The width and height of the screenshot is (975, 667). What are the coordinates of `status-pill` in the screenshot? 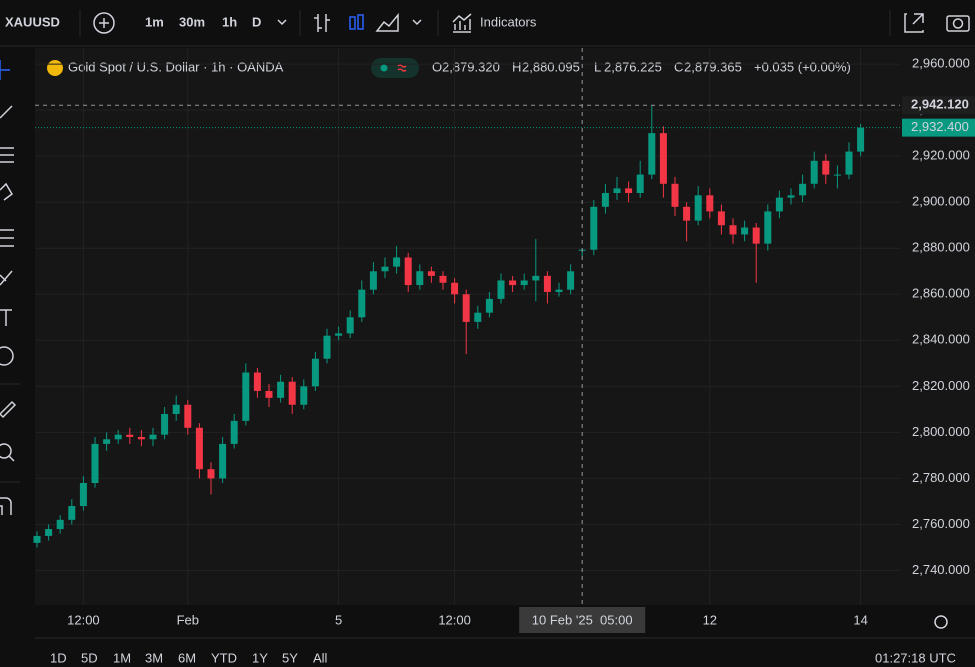 It's located at (395, 68).